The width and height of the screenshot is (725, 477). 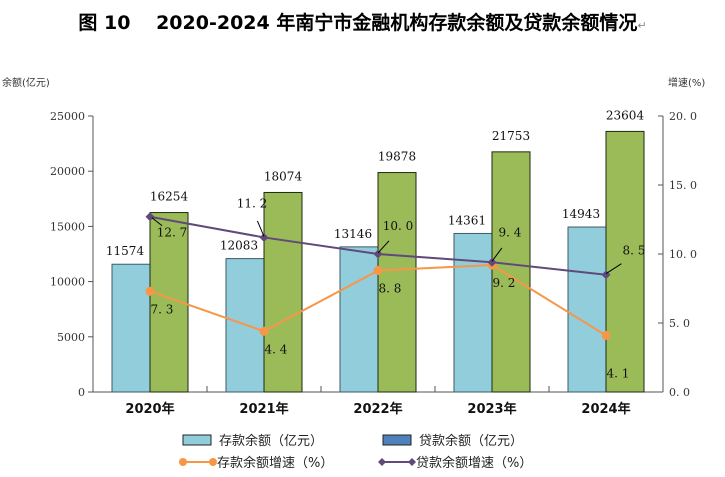 What do you see at coordinates (581, 214) in the screenshot?
I see `deposit-bar-label: 14943` at bounding box center [581, 214].